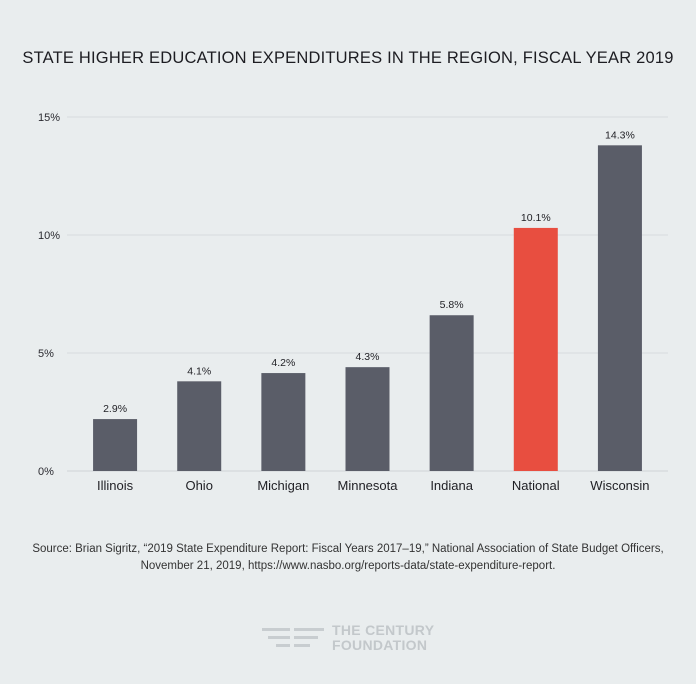 The height and width of the screenshot is (684, 696). Describe the element at coordinates (451, 393) in the screenshot. I see `bar-indiana` at that location.